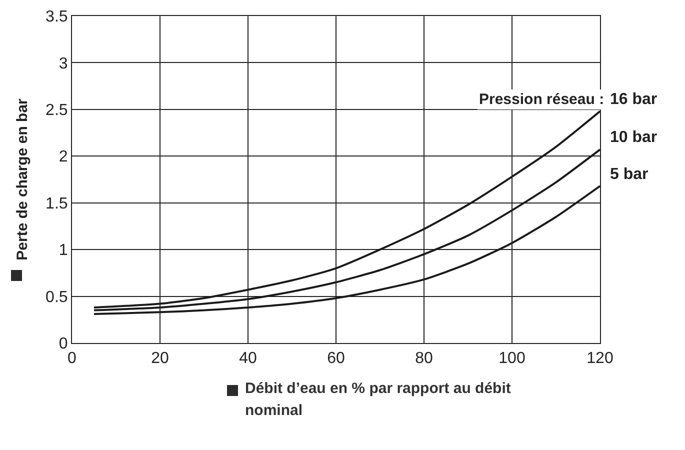 Image resolution: width=685 pixels, height=450 pixels. What do you see at coordinates (512, 359) in the screenshot?
I see `x-tick-label: 100` at bounding box center [512, 359].